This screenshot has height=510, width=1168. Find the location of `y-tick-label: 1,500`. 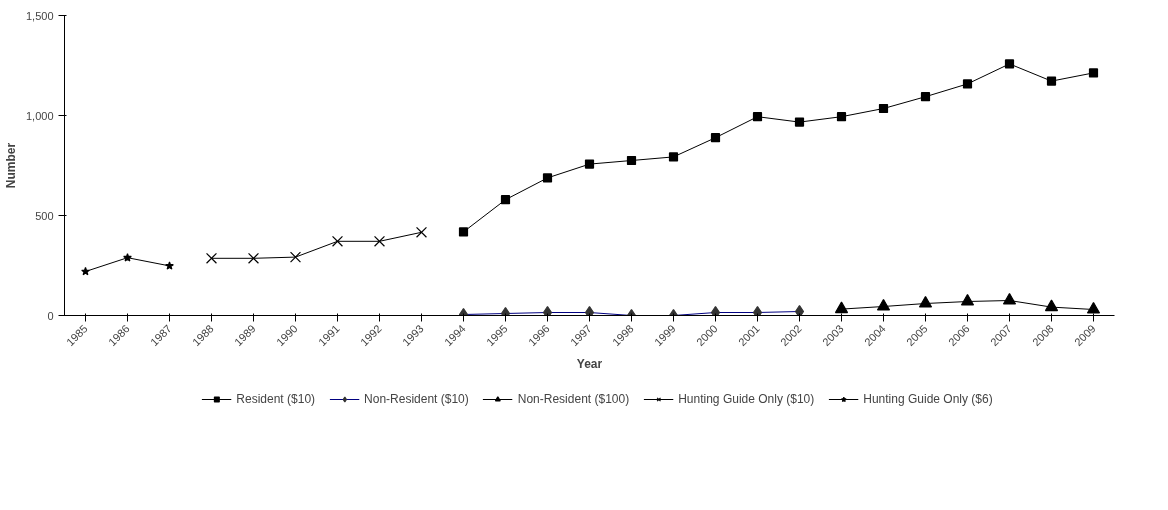

y-tick-label: 1,500 is located at coordinates (39, 15).